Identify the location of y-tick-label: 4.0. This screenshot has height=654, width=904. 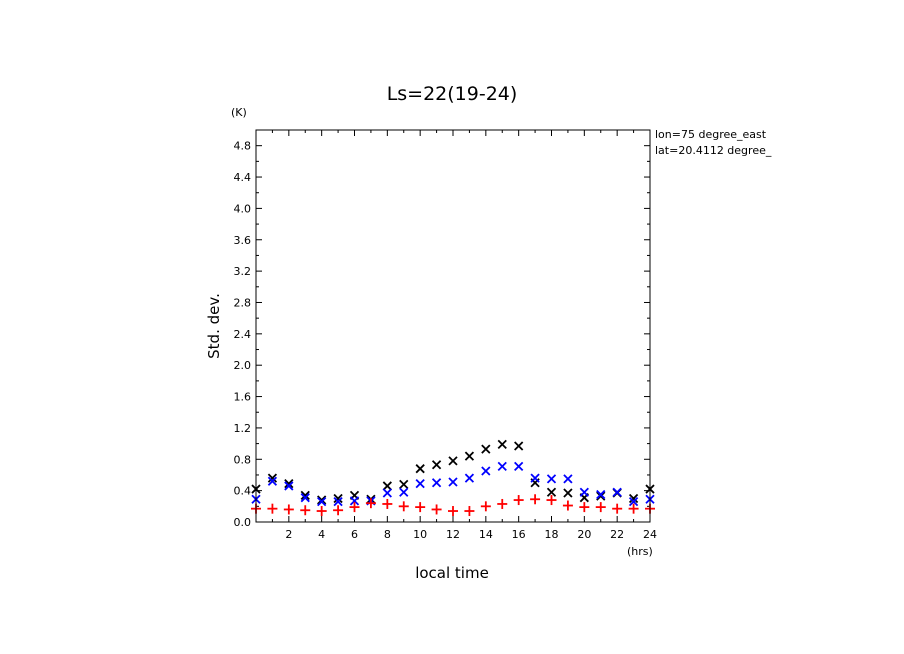
(243, 208).